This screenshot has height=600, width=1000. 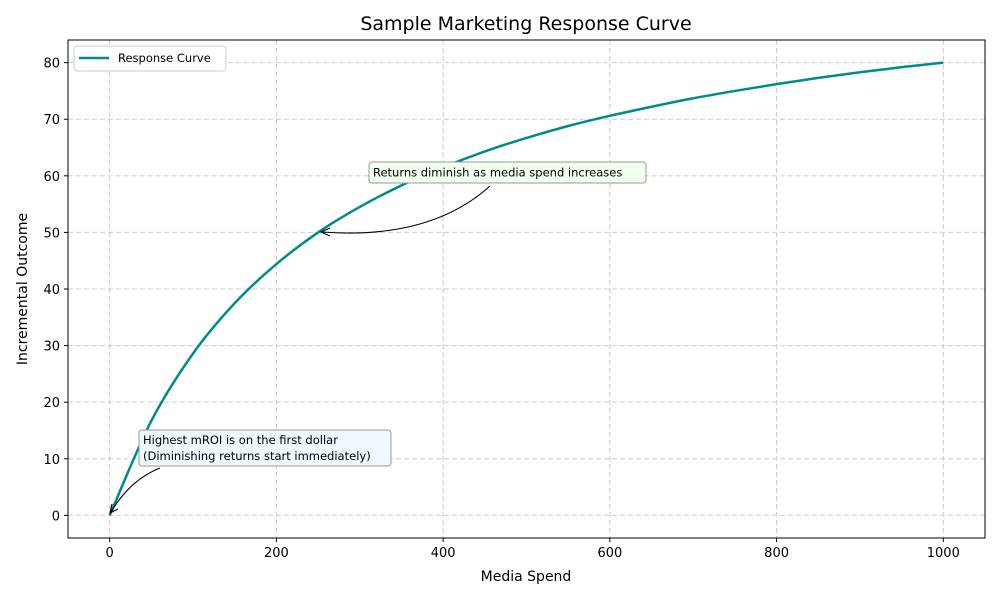 What do you see at coordinates (257, 456) in the screenshot?
I see `annotation-text-line-2: (Diminishing returns start immediately)` at bounding box center [257, 456].